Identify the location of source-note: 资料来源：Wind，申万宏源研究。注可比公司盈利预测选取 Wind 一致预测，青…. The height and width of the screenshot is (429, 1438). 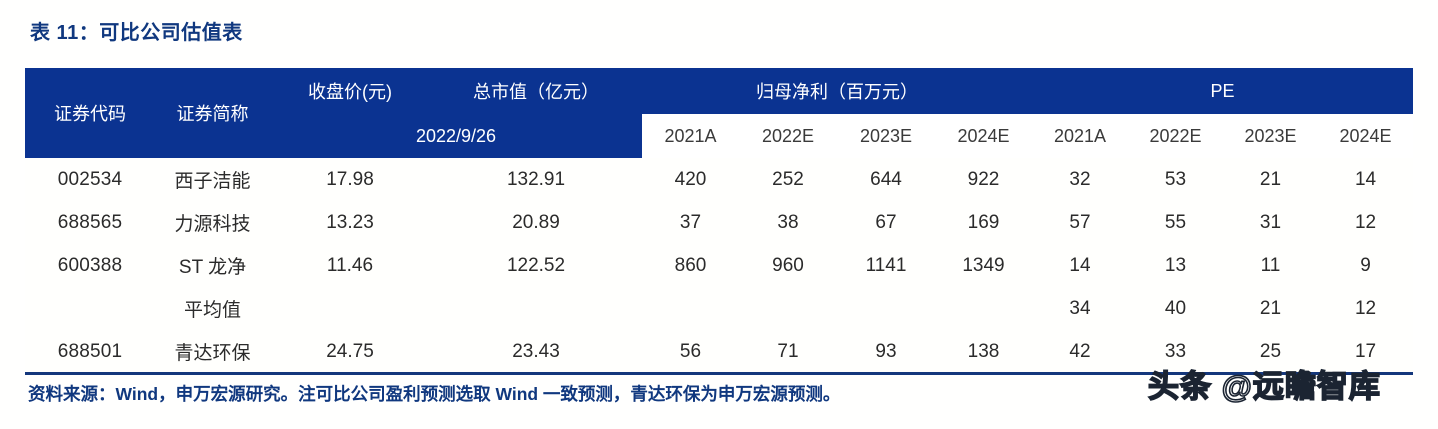
(434, 394).